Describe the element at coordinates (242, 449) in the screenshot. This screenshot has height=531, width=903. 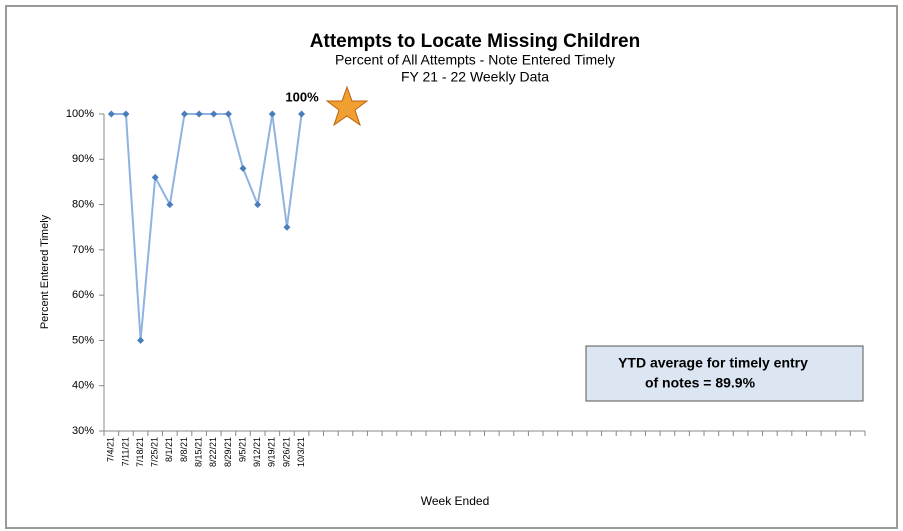
I see `x-tick-label: 9/5/21` at that location.